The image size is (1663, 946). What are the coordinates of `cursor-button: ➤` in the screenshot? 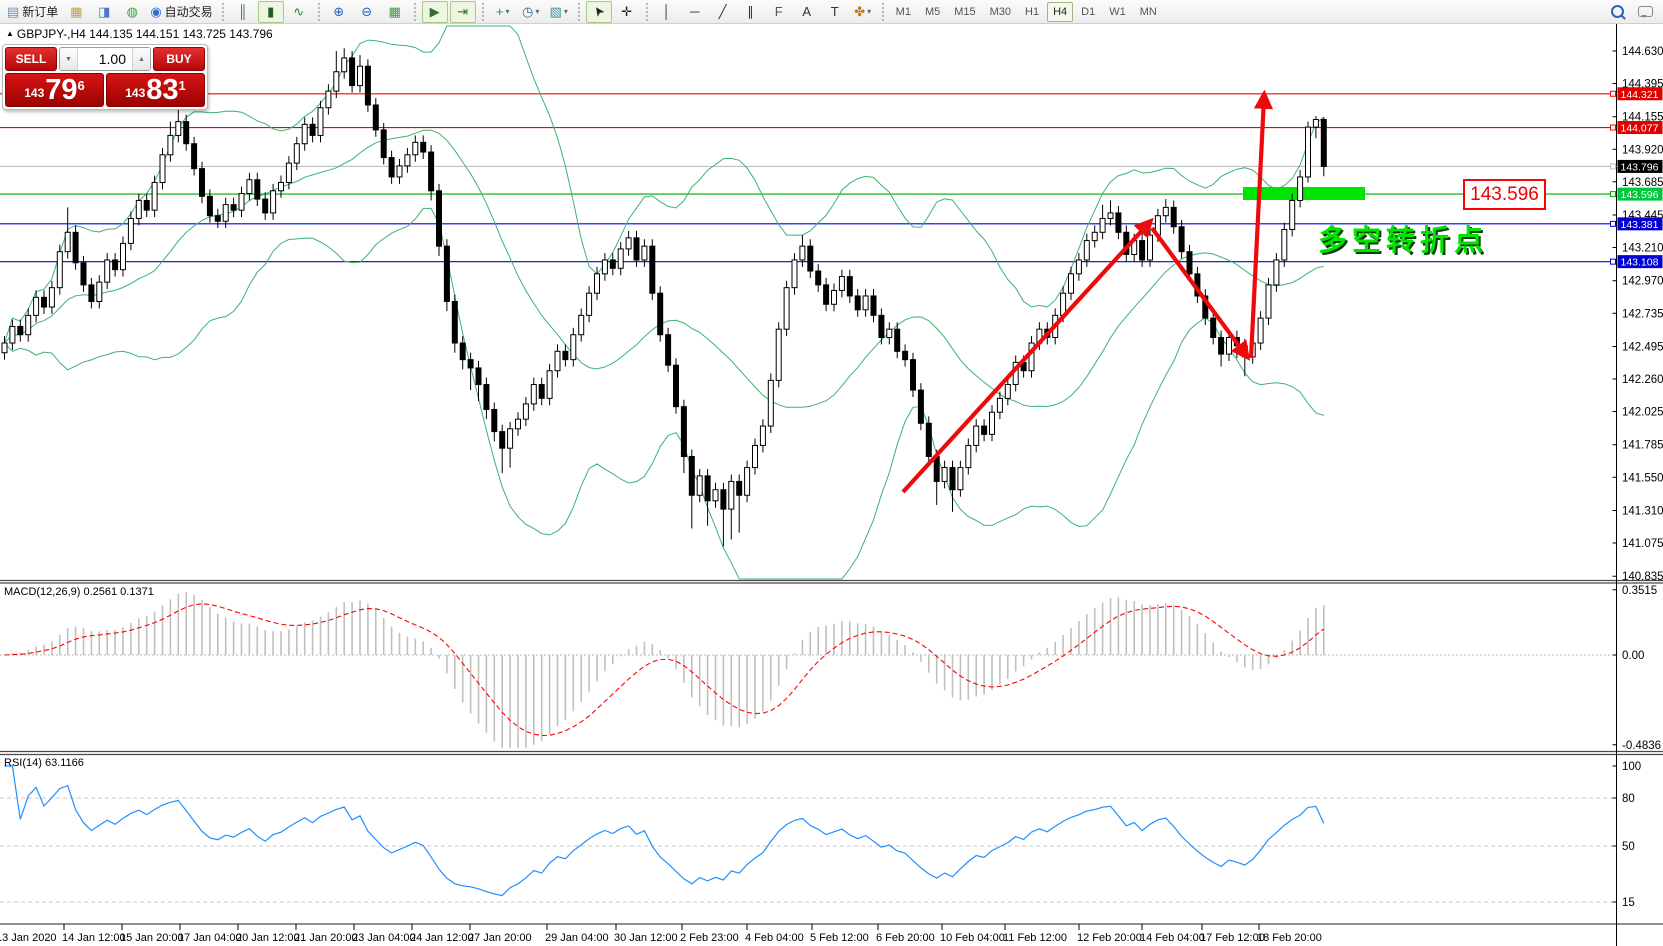 It's located at (598, 11).